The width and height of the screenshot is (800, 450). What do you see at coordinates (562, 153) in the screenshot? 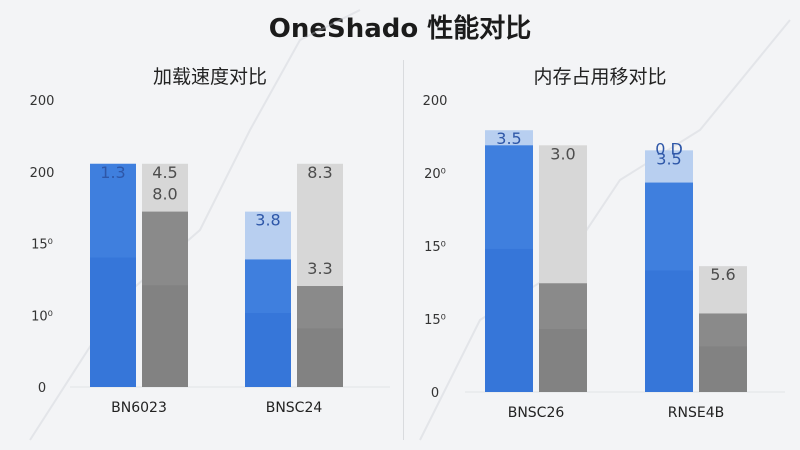
I see `data-label: 3.0` at bounding box center [562, 153].